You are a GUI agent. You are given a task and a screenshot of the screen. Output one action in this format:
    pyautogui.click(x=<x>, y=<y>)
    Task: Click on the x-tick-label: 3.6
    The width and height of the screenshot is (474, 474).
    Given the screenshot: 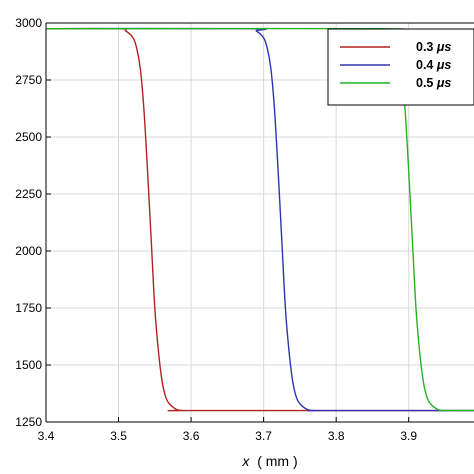 What is the action you would take?
    pyautogui.click(x=191, y=436)
    